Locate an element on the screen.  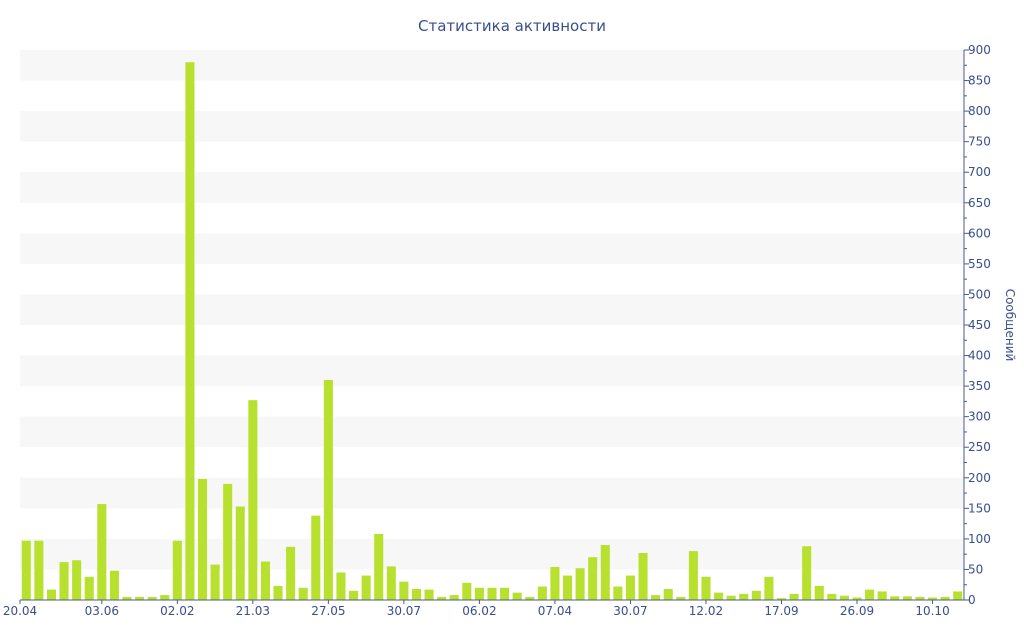
y-tick-label: 100 is located at coordinates (979, 539).